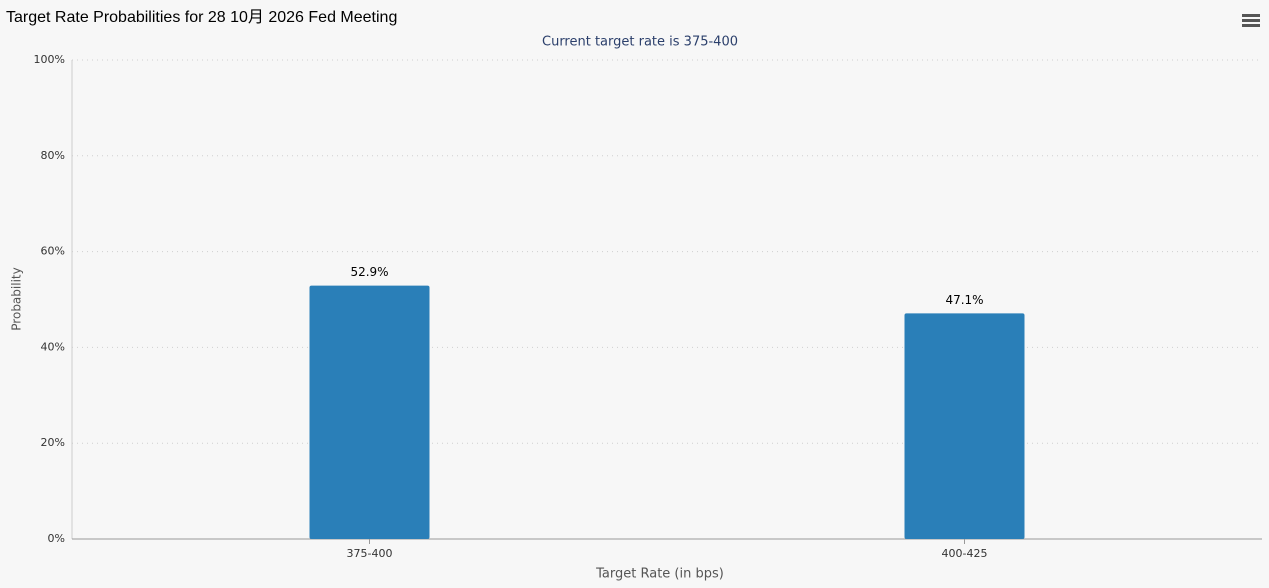  What do you see at coordinates (659, 574) in the screenshot?
I see `x-axis-title: Target Rate (in bps)` at bounding box center [659, 574].